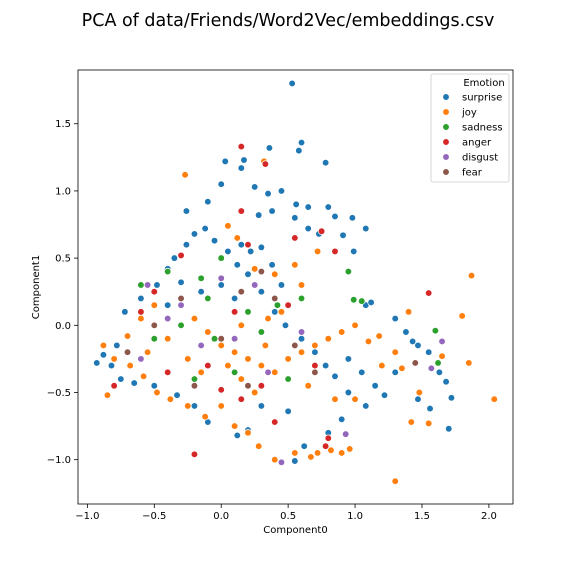 The width and height of the screenshot is (576, 576). I want to click on legend-label-surprise: surprise, so click(482, 98).